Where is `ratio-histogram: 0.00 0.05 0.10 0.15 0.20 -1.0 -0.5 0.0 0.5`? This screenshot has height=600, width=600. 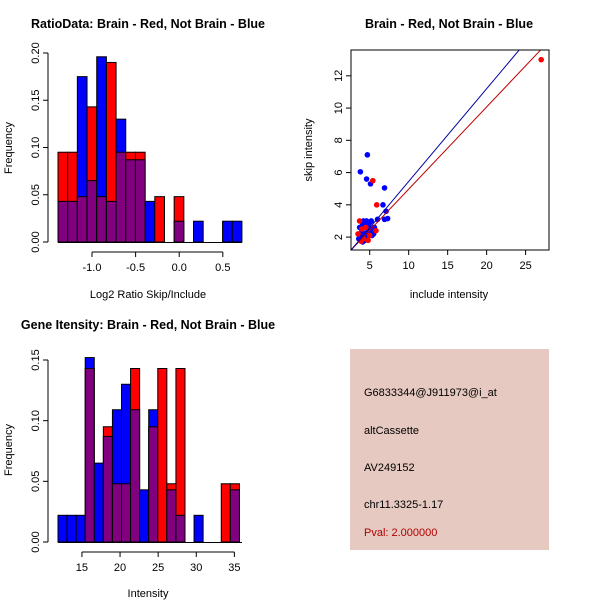 ratio-histogram: 0.00 0.05 0.10 0.15 0.20 -1.0 -0.5 0.0 0.5 is located at coordinates (136, 158).